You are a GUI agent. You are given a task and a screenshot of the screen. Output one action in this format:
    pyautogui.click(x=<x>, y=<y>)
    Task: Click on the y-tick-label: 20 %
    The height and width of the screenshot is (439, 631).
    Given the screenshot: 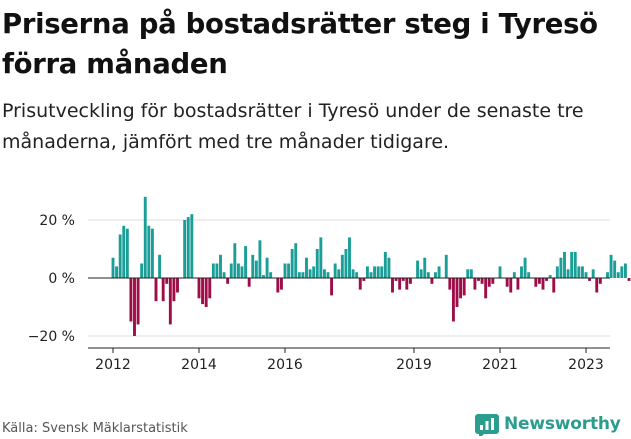 What is the action you would take?
    pyautogui.click(x=57, y=221)
    